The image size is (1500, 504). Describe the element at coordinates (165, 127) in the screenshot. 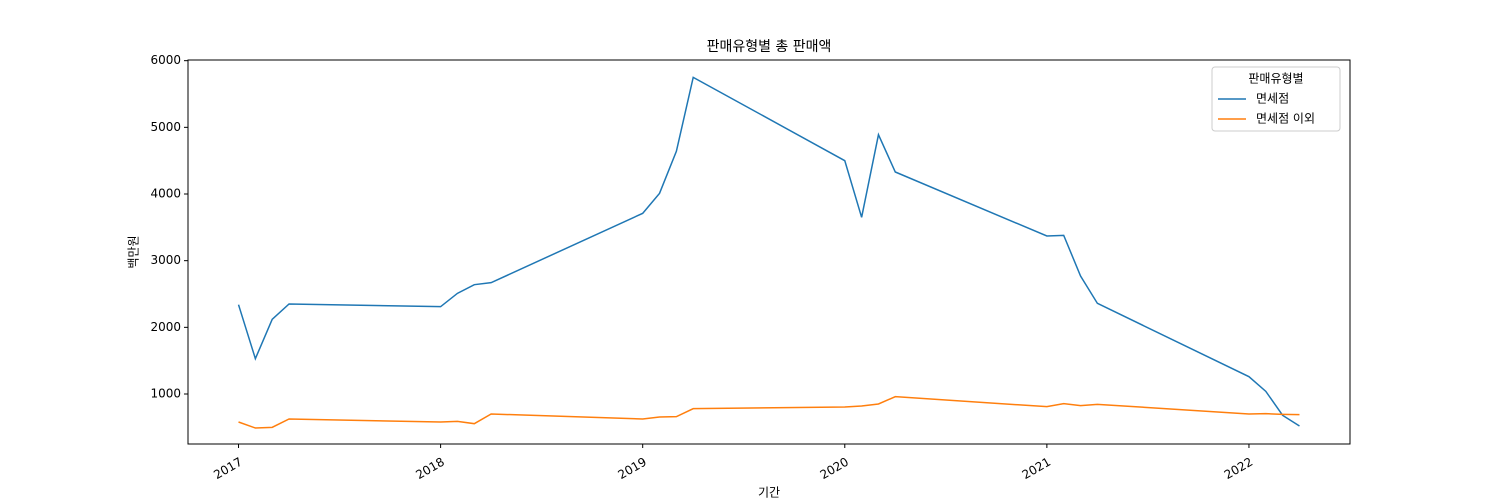

I see `y-tick-label: 5000` at that location.